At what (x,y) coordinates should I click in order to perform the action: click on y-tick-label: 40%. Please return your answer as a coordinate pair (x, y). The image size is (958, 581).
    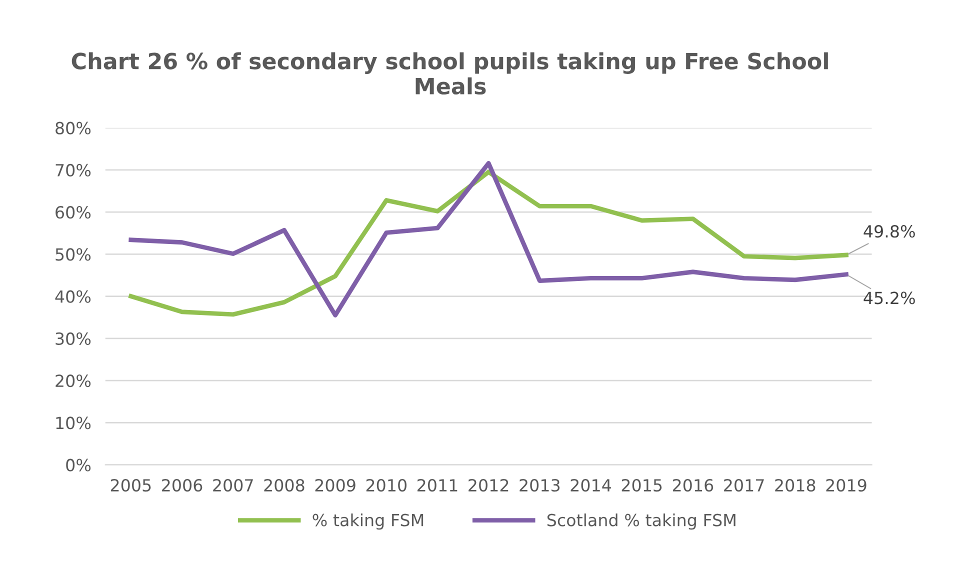
    Looking at the image, I should click on (73, 296).